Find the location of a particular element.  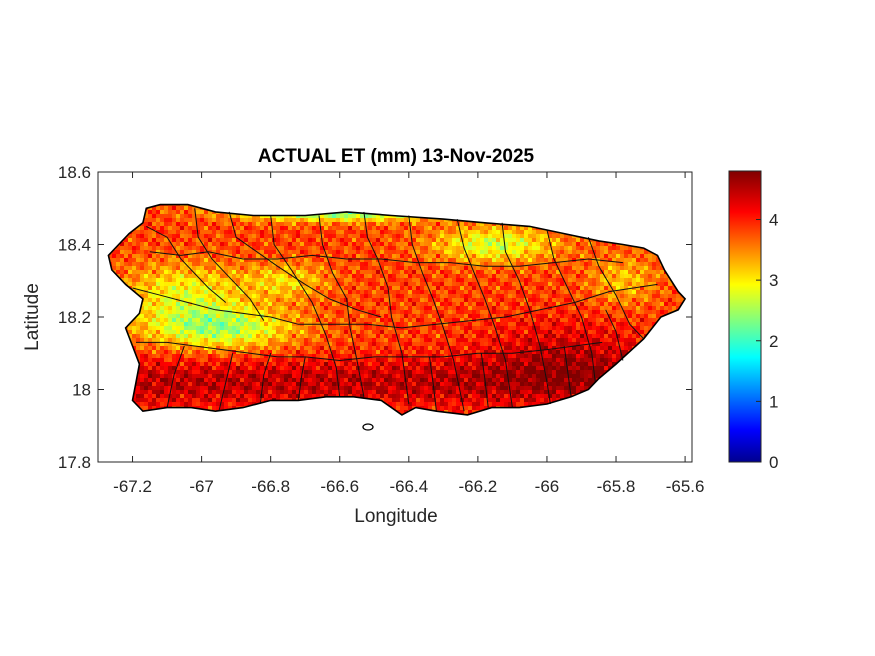

y-tick-label: 18.6 is located at coordinates (74, 172).